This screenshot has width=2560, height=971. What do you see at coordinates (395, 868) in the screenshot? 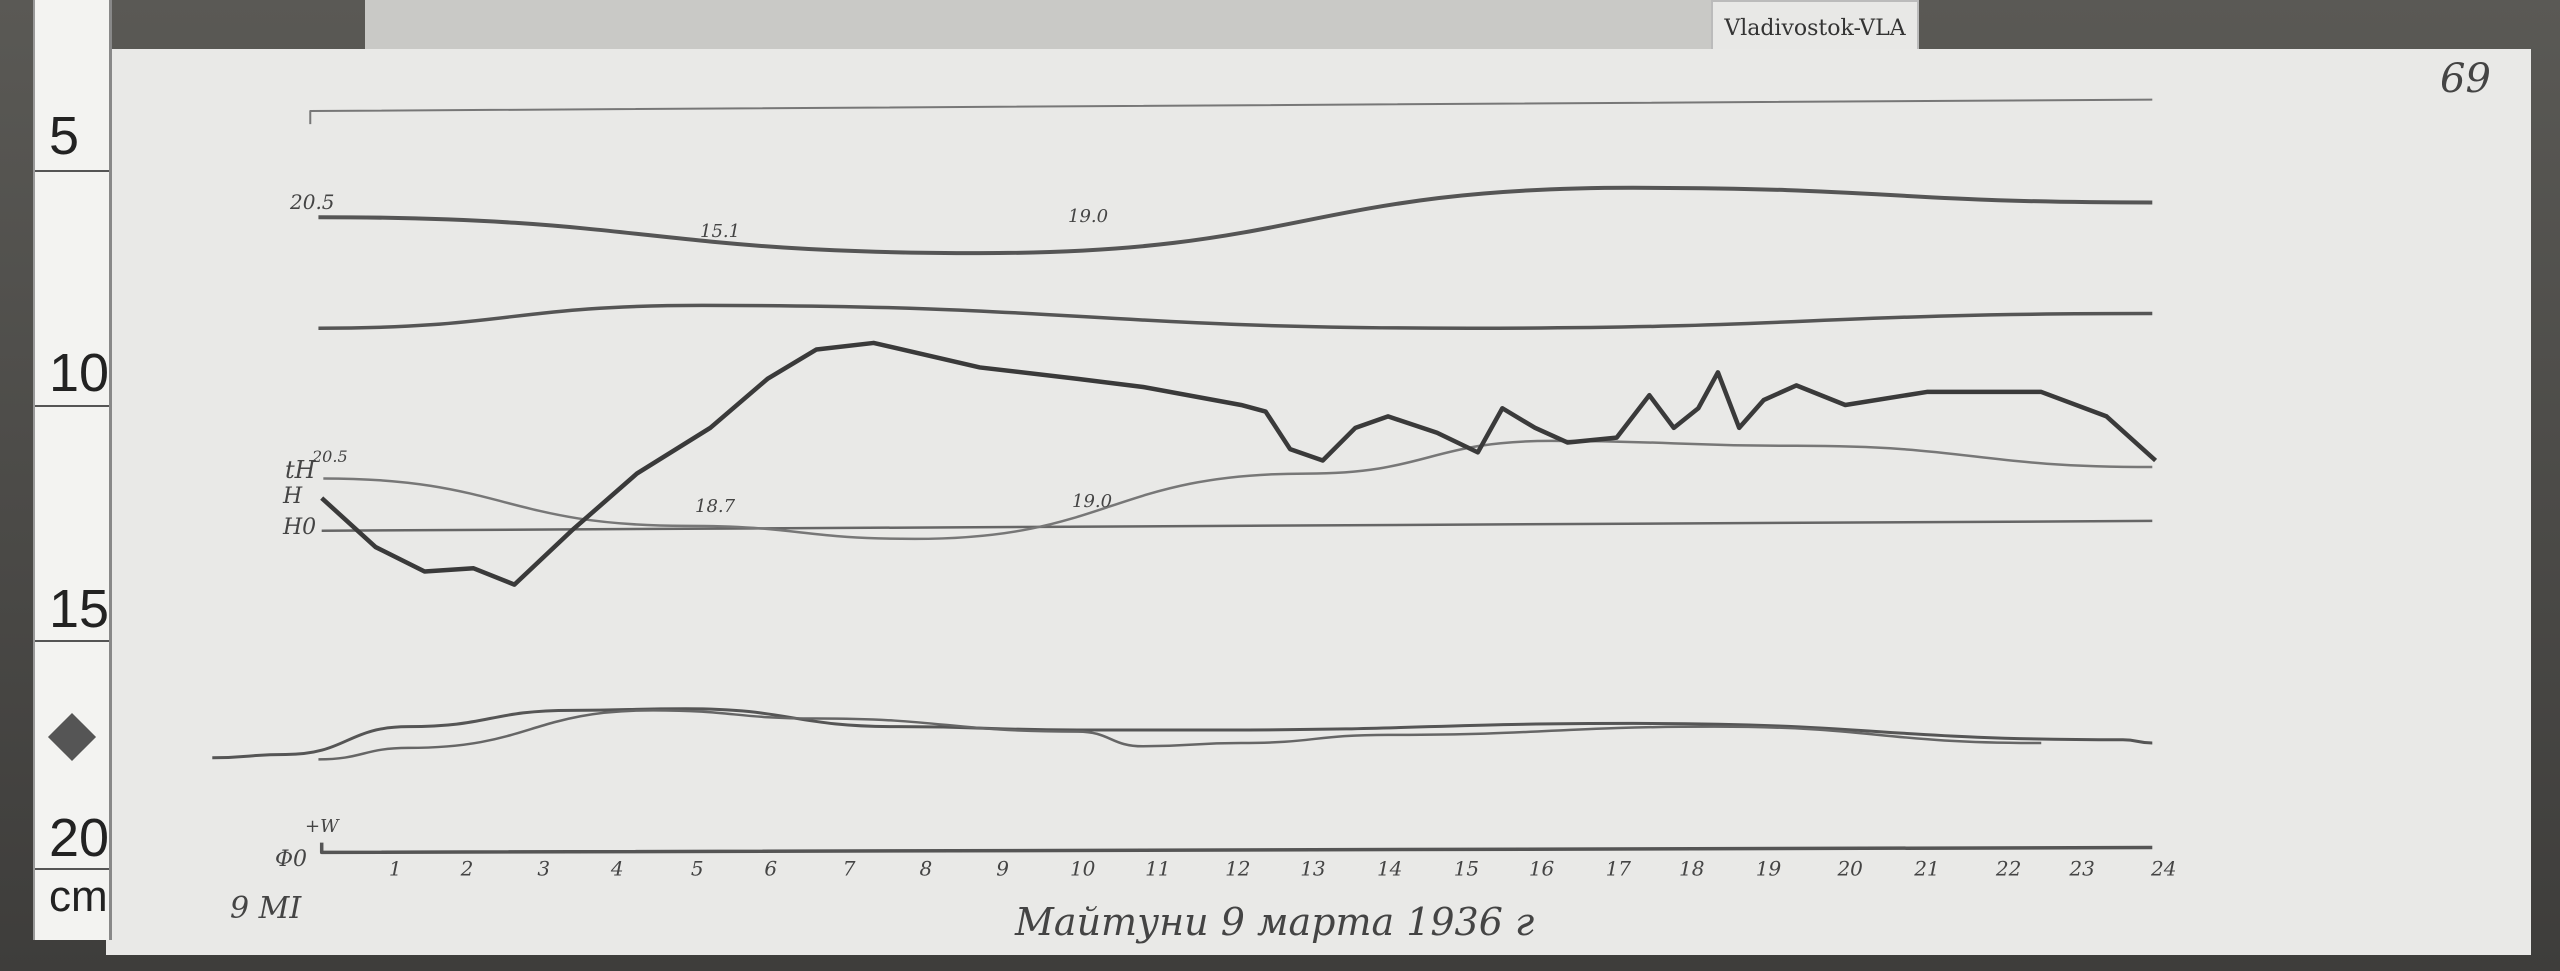
I see `hour-label: 1` at bounding box center [395, 868].